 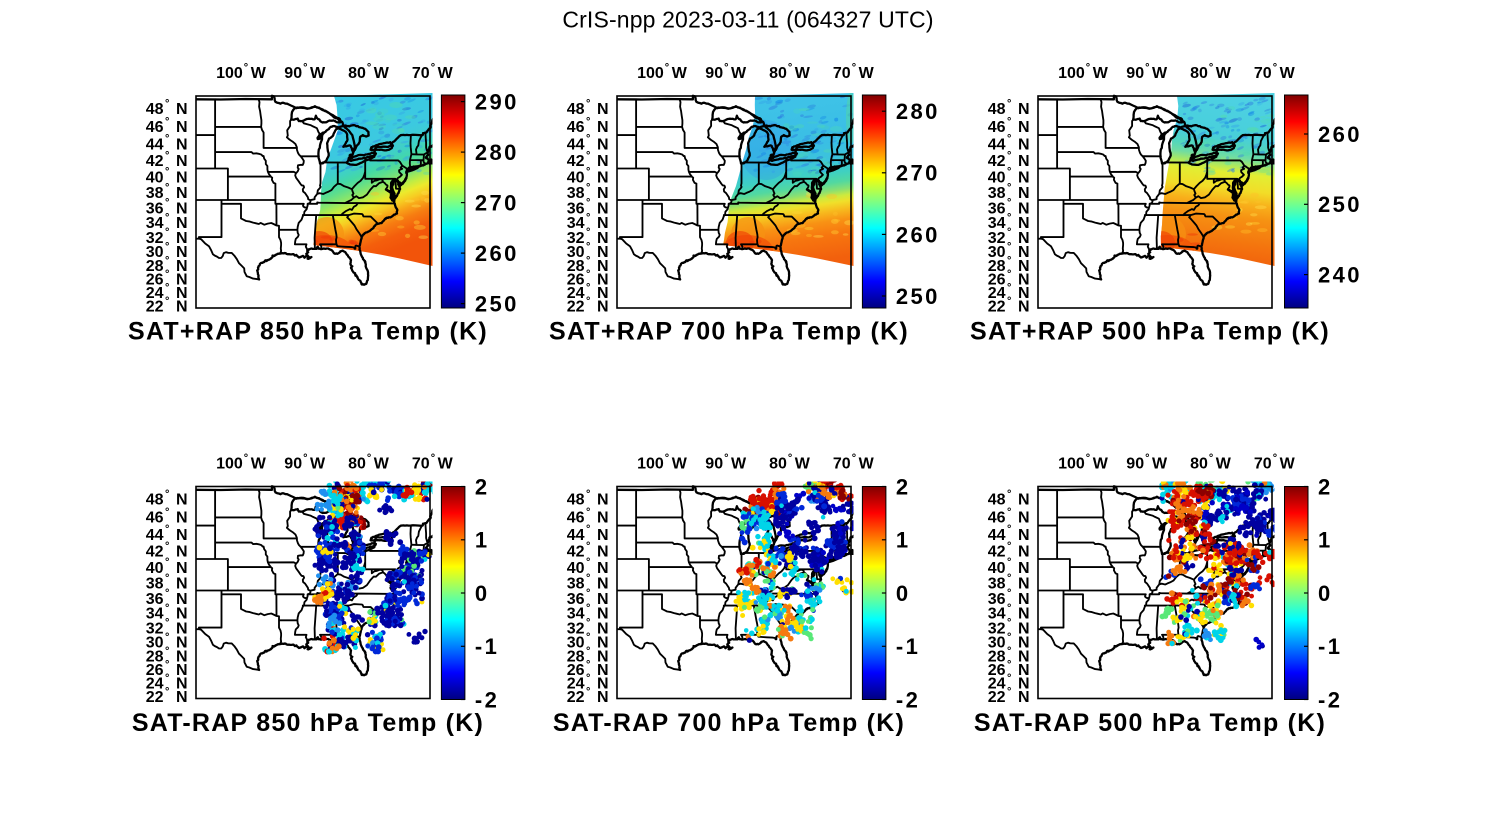 What do you see at coordinates (903, 540) in the screenshot?
I see `svg-text: 1` at bounding box center [903, 540].